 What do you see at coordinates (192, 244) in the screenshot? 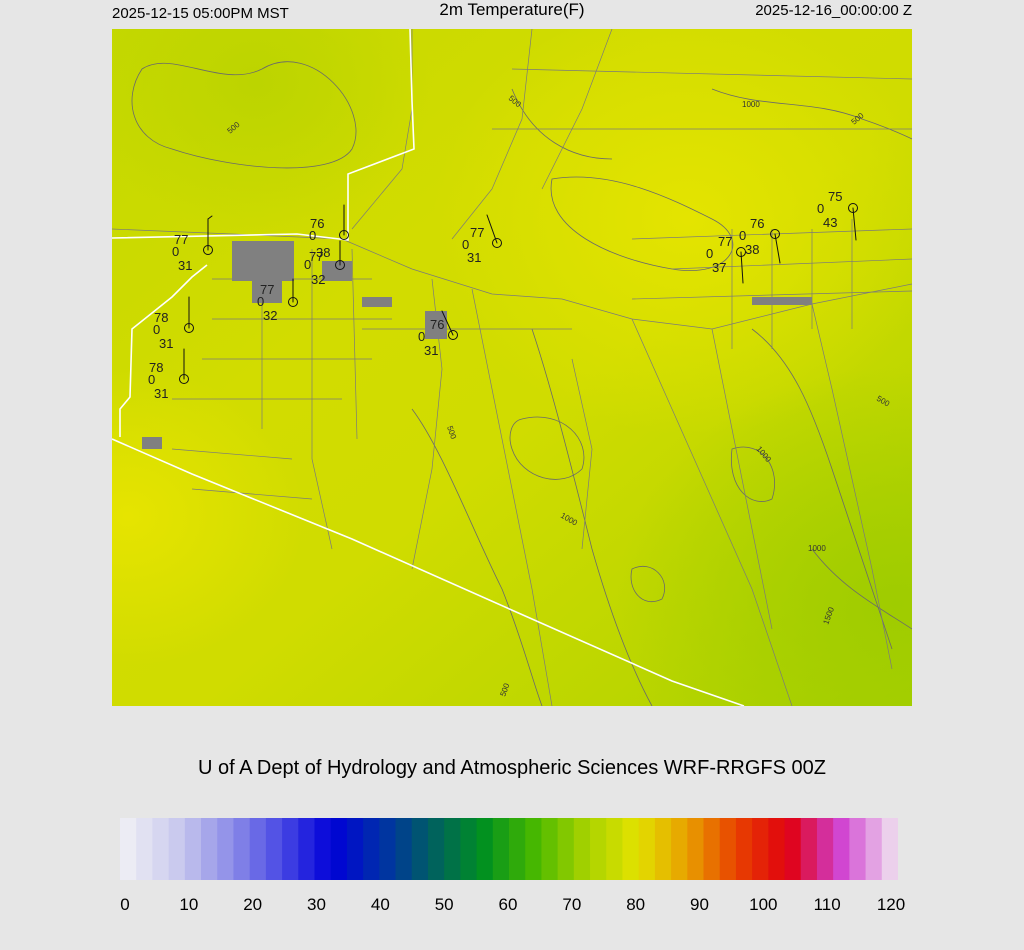
I see `station-1: 77 0 31` at bounding box center [192, 244].